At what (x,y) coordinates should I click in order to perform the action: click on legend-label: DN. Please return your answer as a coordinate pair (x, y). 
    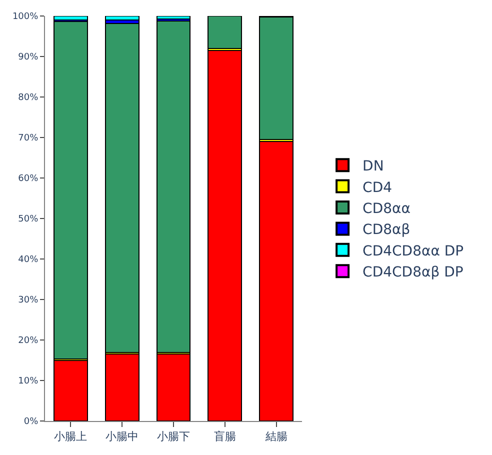
    Looking at the image, I should click on (373, 166).